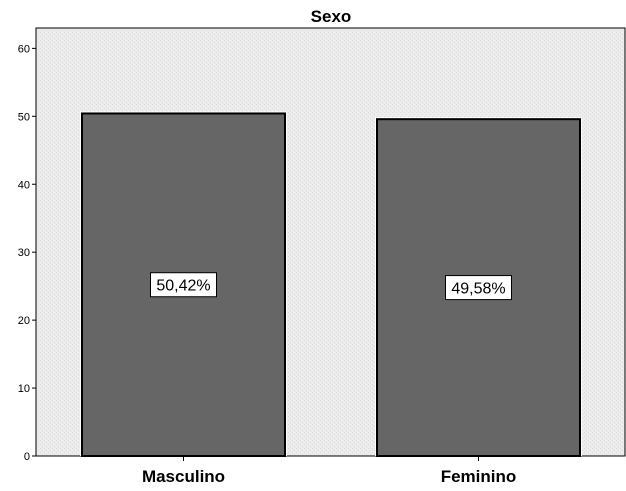  I want to click on y-tick-label: 30, so click(24, 253).